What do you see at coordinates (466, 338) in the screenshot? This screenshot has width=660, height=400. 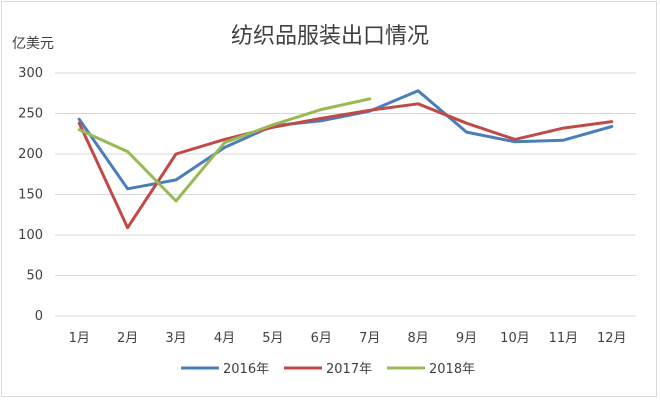 I see `x-tick-label: 9月` at bounding box center [466, 338].